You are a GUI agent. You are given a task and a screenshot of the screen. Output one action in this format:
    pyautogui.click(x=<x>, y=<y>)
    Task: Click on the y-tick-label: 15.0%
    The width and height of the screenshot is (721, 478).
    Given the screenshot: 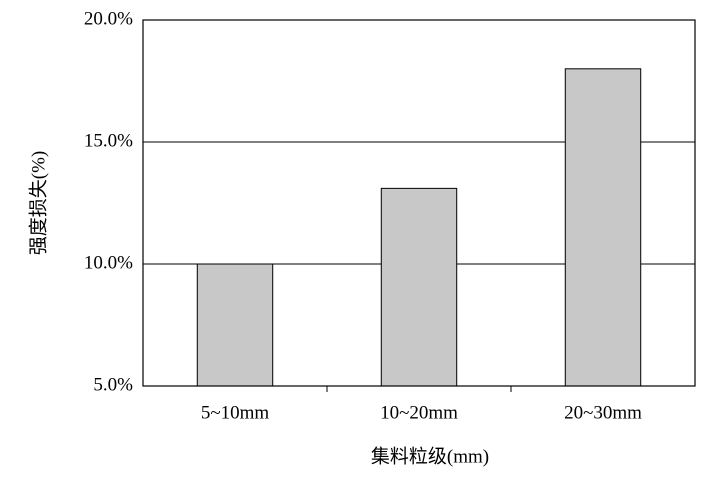 What is the action you would take?
    pyautogui.click(x=108, y=140)
    